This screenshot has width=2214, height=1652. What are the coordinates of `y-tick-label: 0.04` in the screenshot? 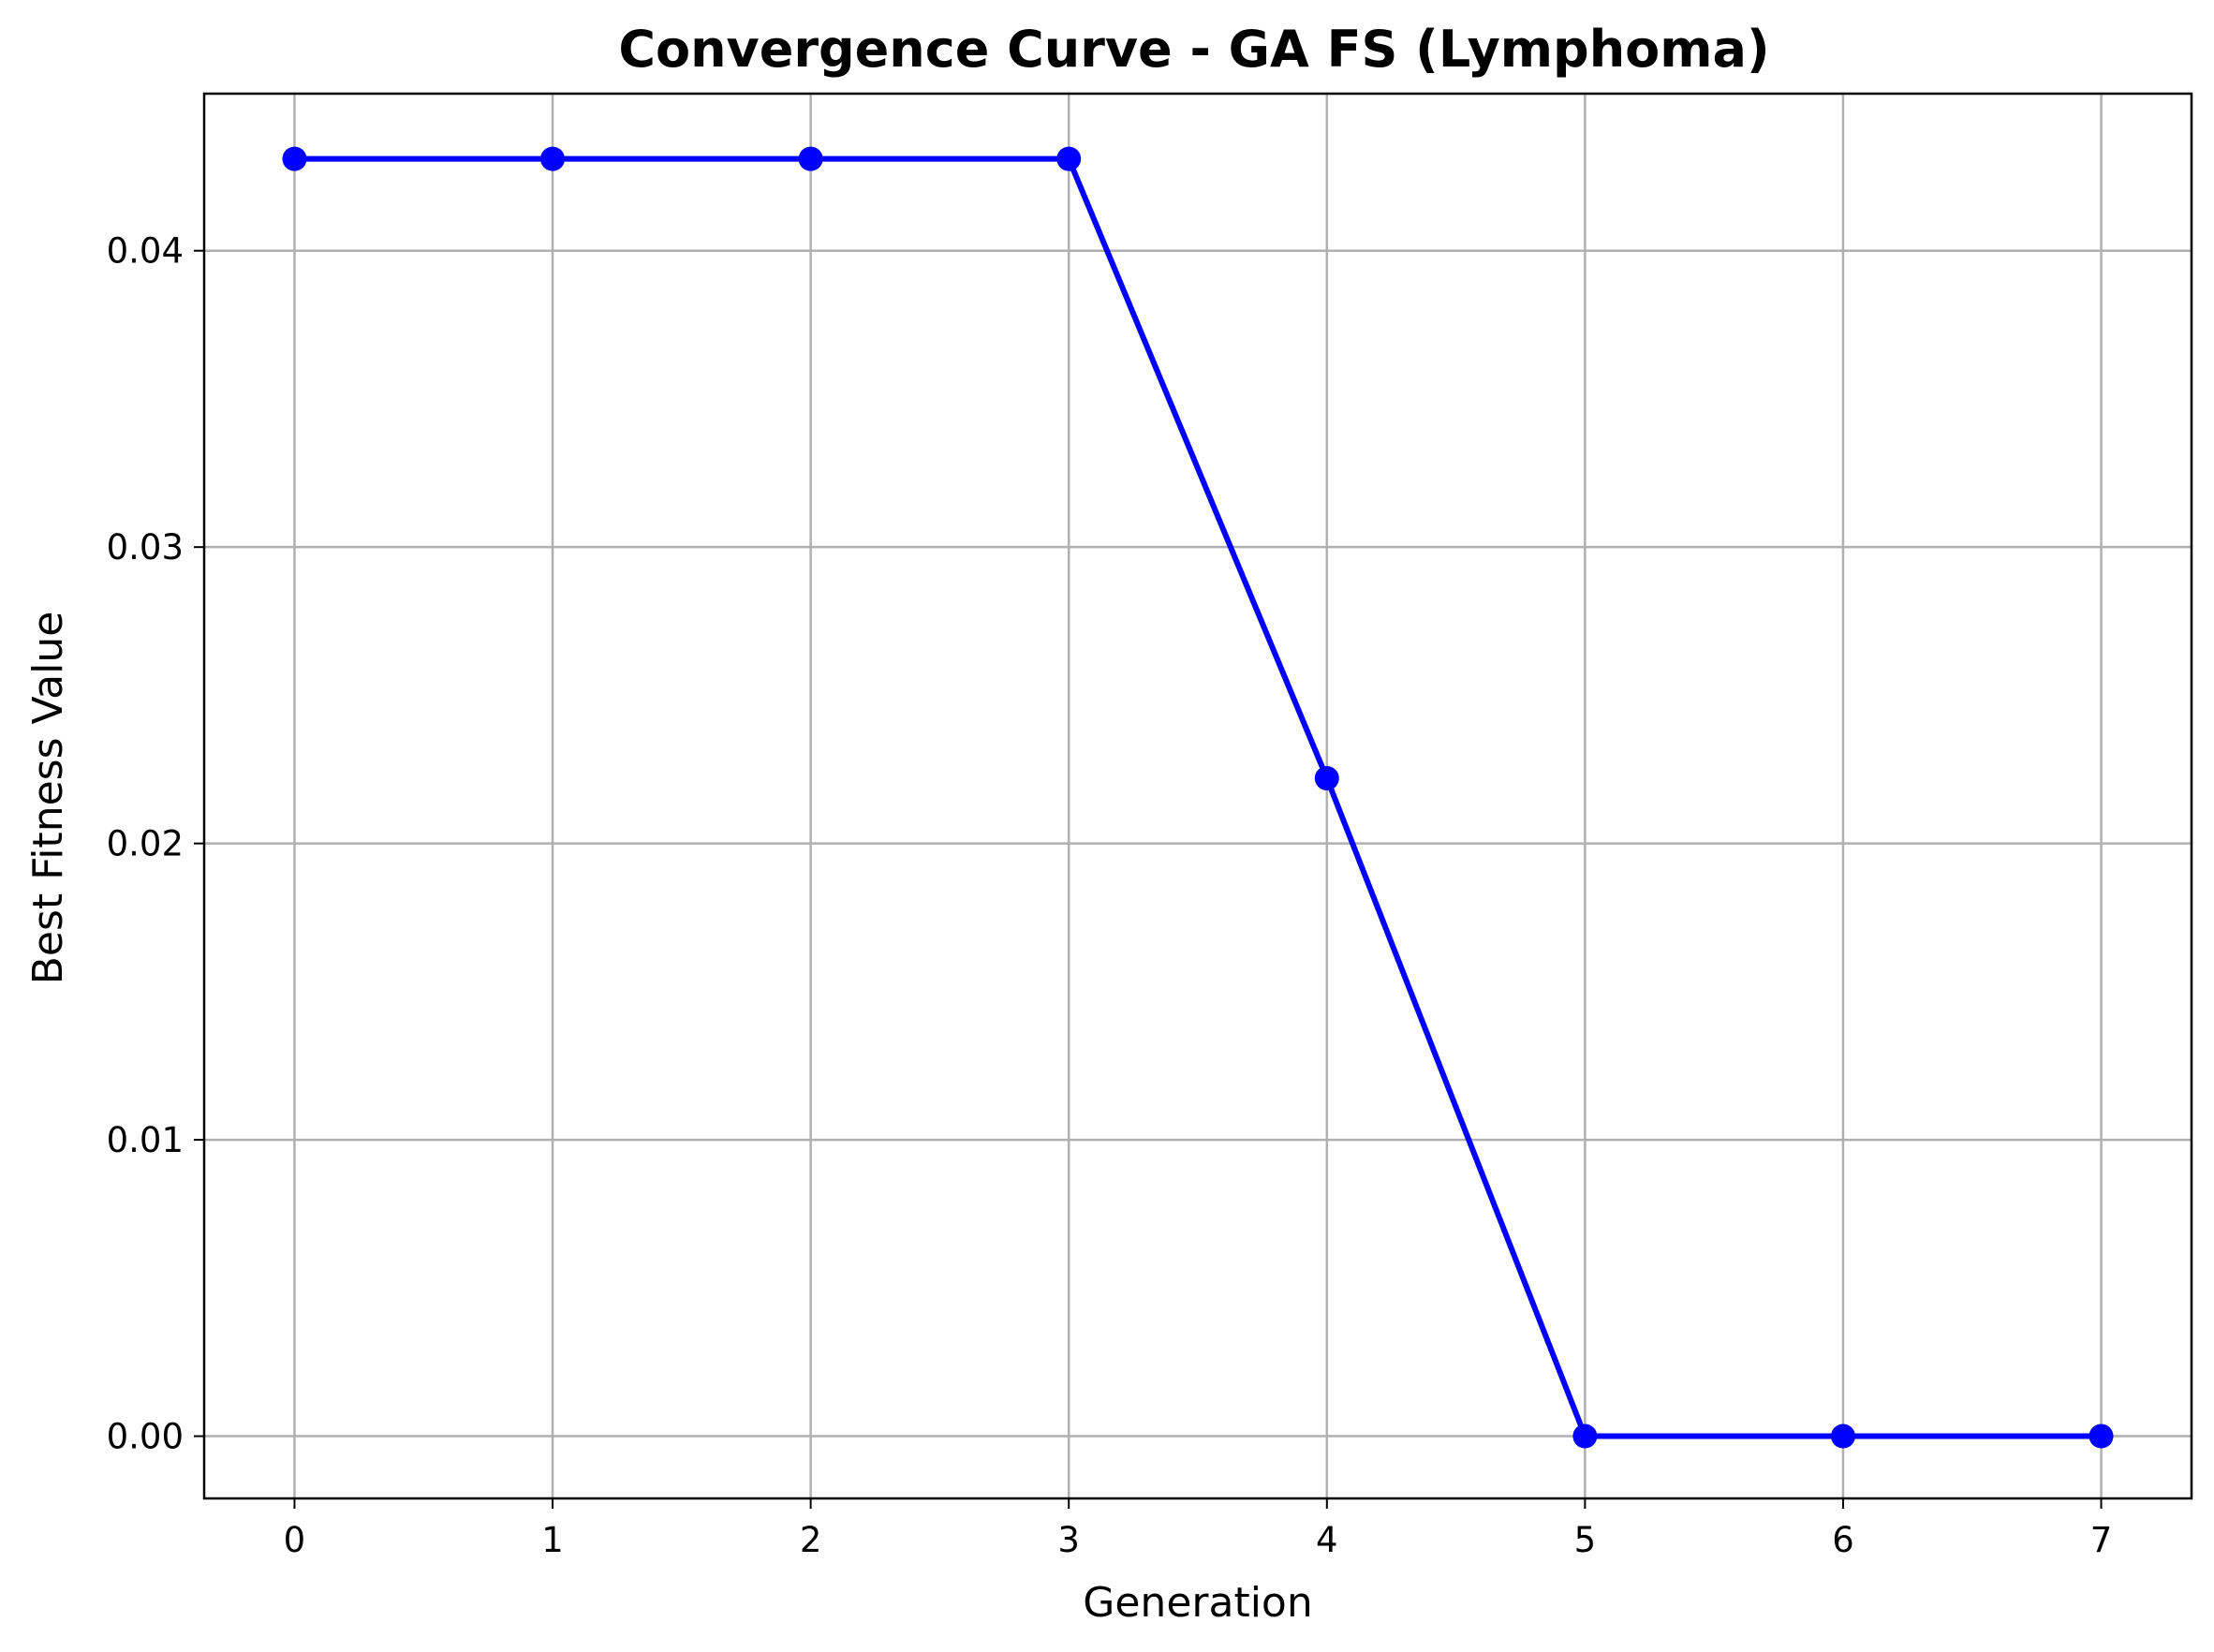 It's located at (145, 251).